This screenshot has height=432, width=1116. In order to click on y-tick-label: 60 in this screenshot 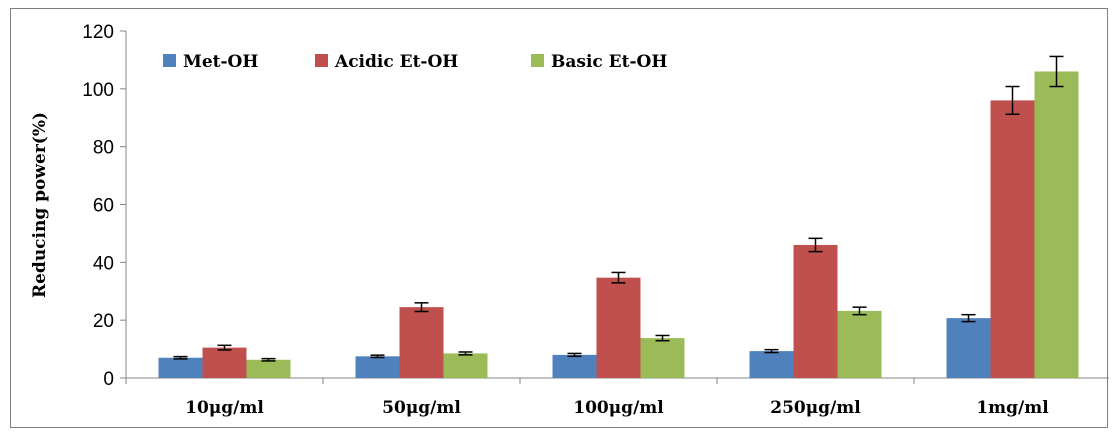, I will do `click(103, 206)`.